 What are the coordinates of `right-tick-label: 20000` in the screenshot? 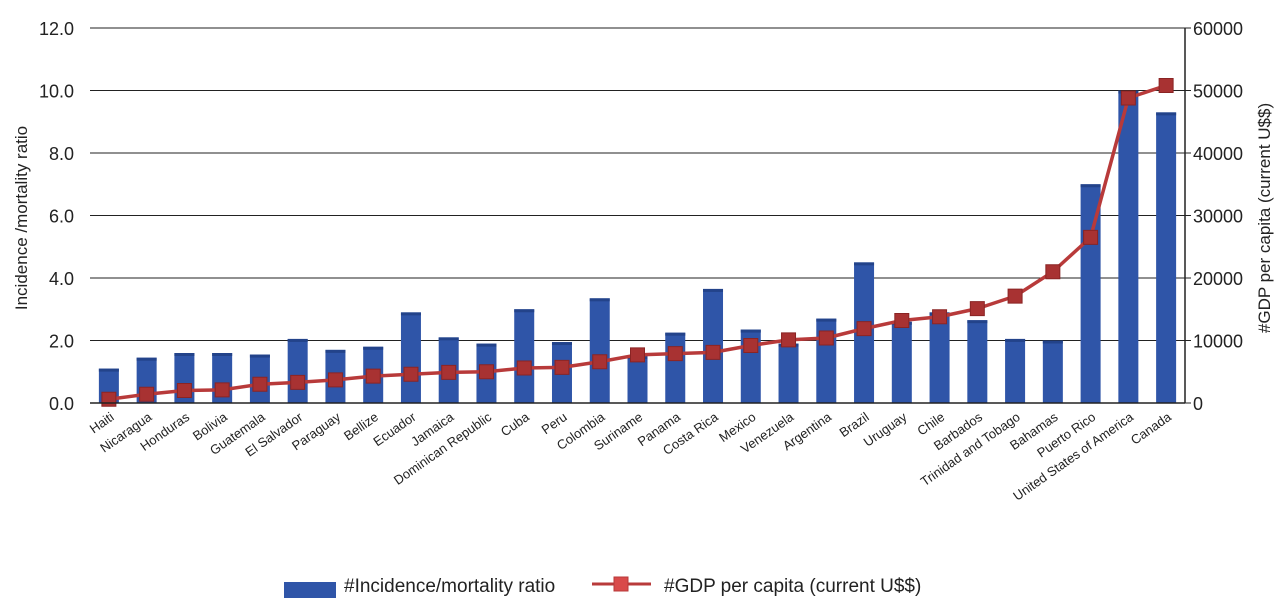 It's located at (1218, 279).